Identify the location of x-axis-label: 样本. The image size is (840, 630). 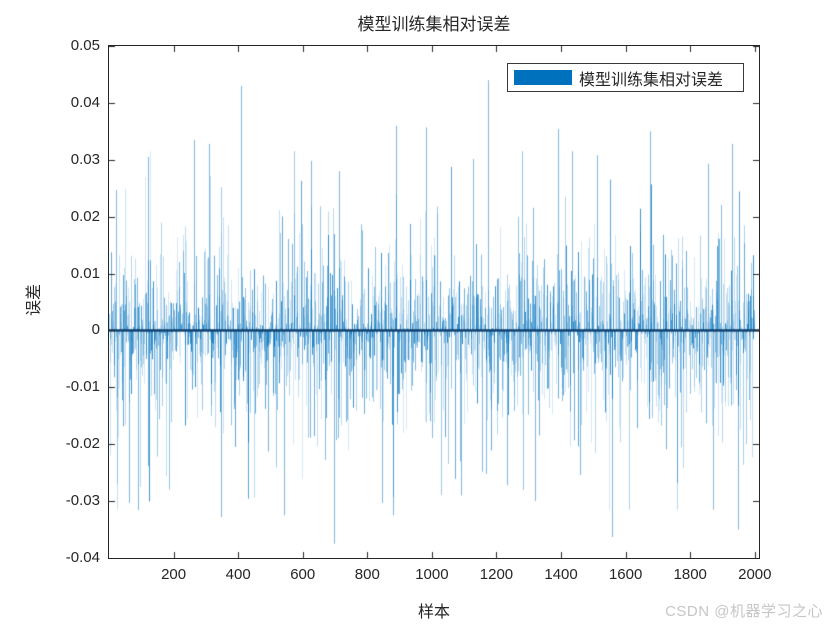
(433, 612).